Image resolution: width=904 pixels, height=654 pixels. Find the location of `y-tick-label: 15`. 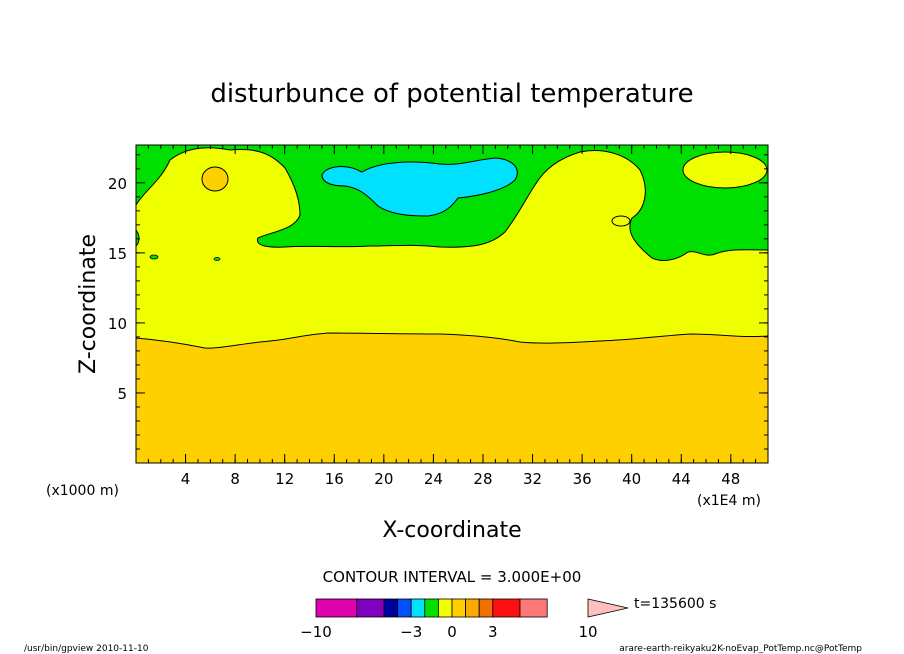

y-tick-label: 15 is located at coordinates (117, 254).